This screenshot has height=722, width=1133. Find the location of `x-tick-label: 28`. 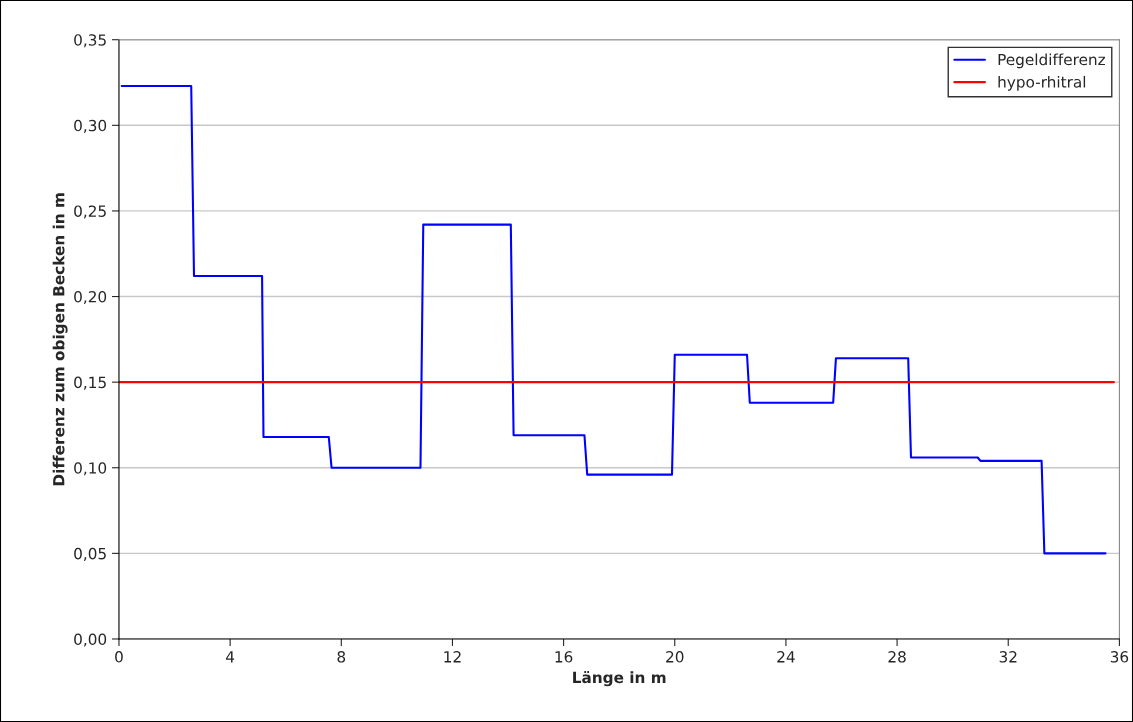

x-tick-label: 28 is located at coordinates (897, 657).